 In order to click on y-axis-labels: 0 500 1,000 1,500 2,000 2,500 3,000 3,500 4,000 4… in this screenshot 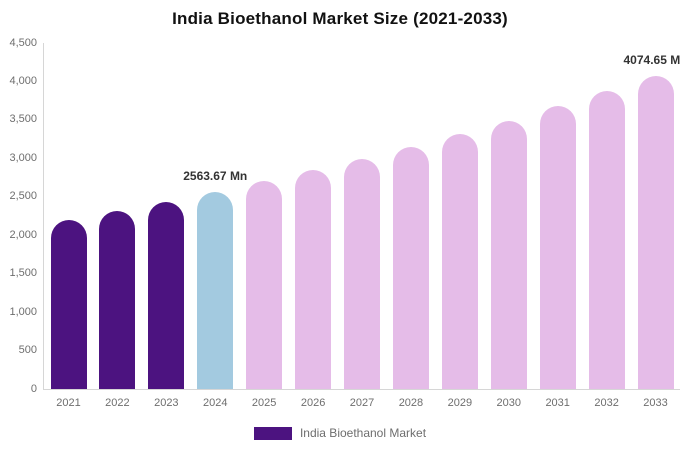, I will do `click(18, 225)`.